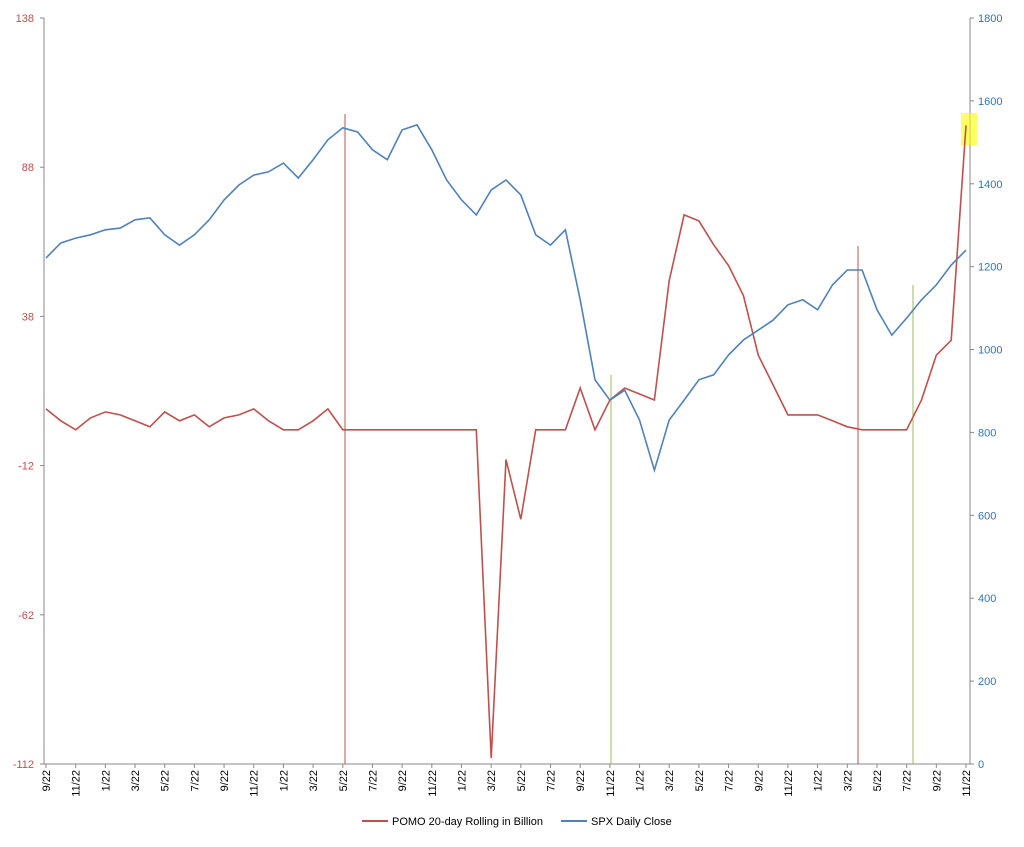 Image resolution: width=1024 pixels, height=847 pixels. I want to click on y2-tick-label: 1000, so click(990, 351).